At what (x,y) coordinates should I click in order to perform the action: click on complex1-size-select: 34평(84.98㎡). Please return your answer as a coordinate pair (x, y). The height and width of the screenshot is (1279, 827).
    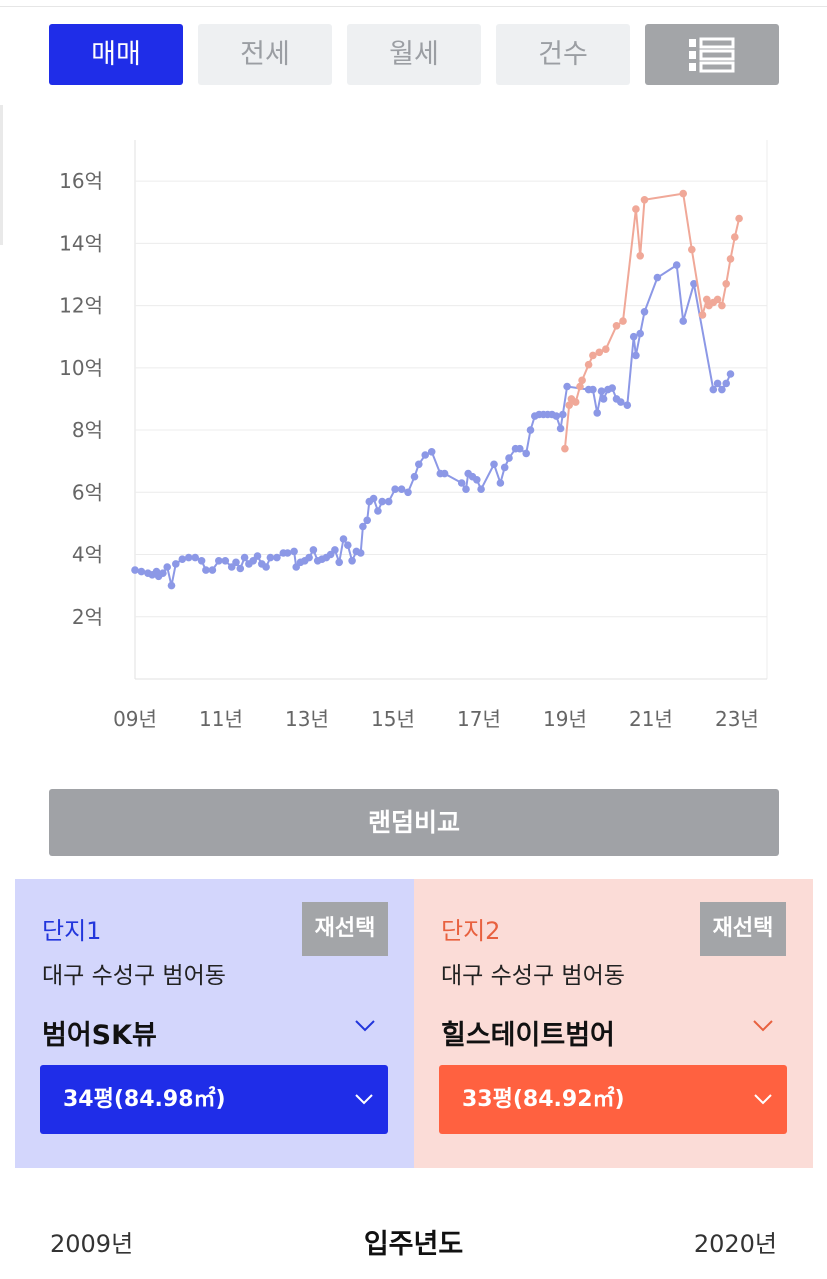
    Looking at the image, I should click on (214, 1099).